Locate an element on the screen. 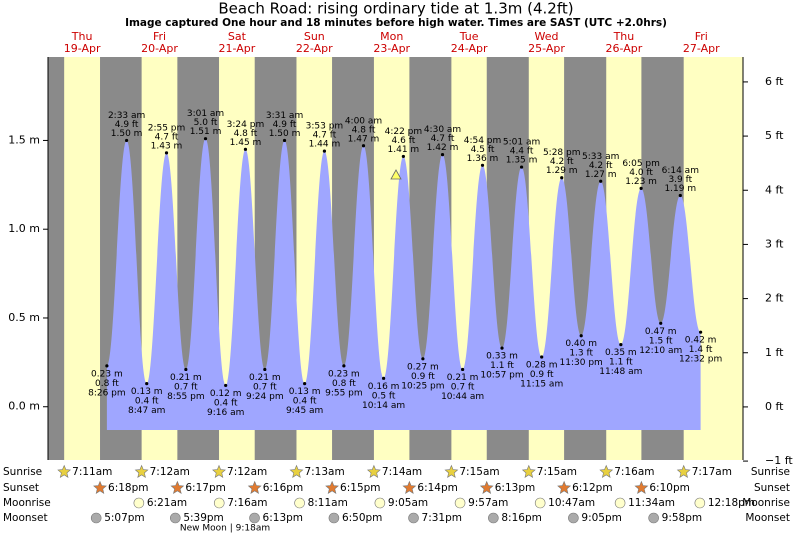  sunset-time: 6:17pm is located at coordinates (205, 488).